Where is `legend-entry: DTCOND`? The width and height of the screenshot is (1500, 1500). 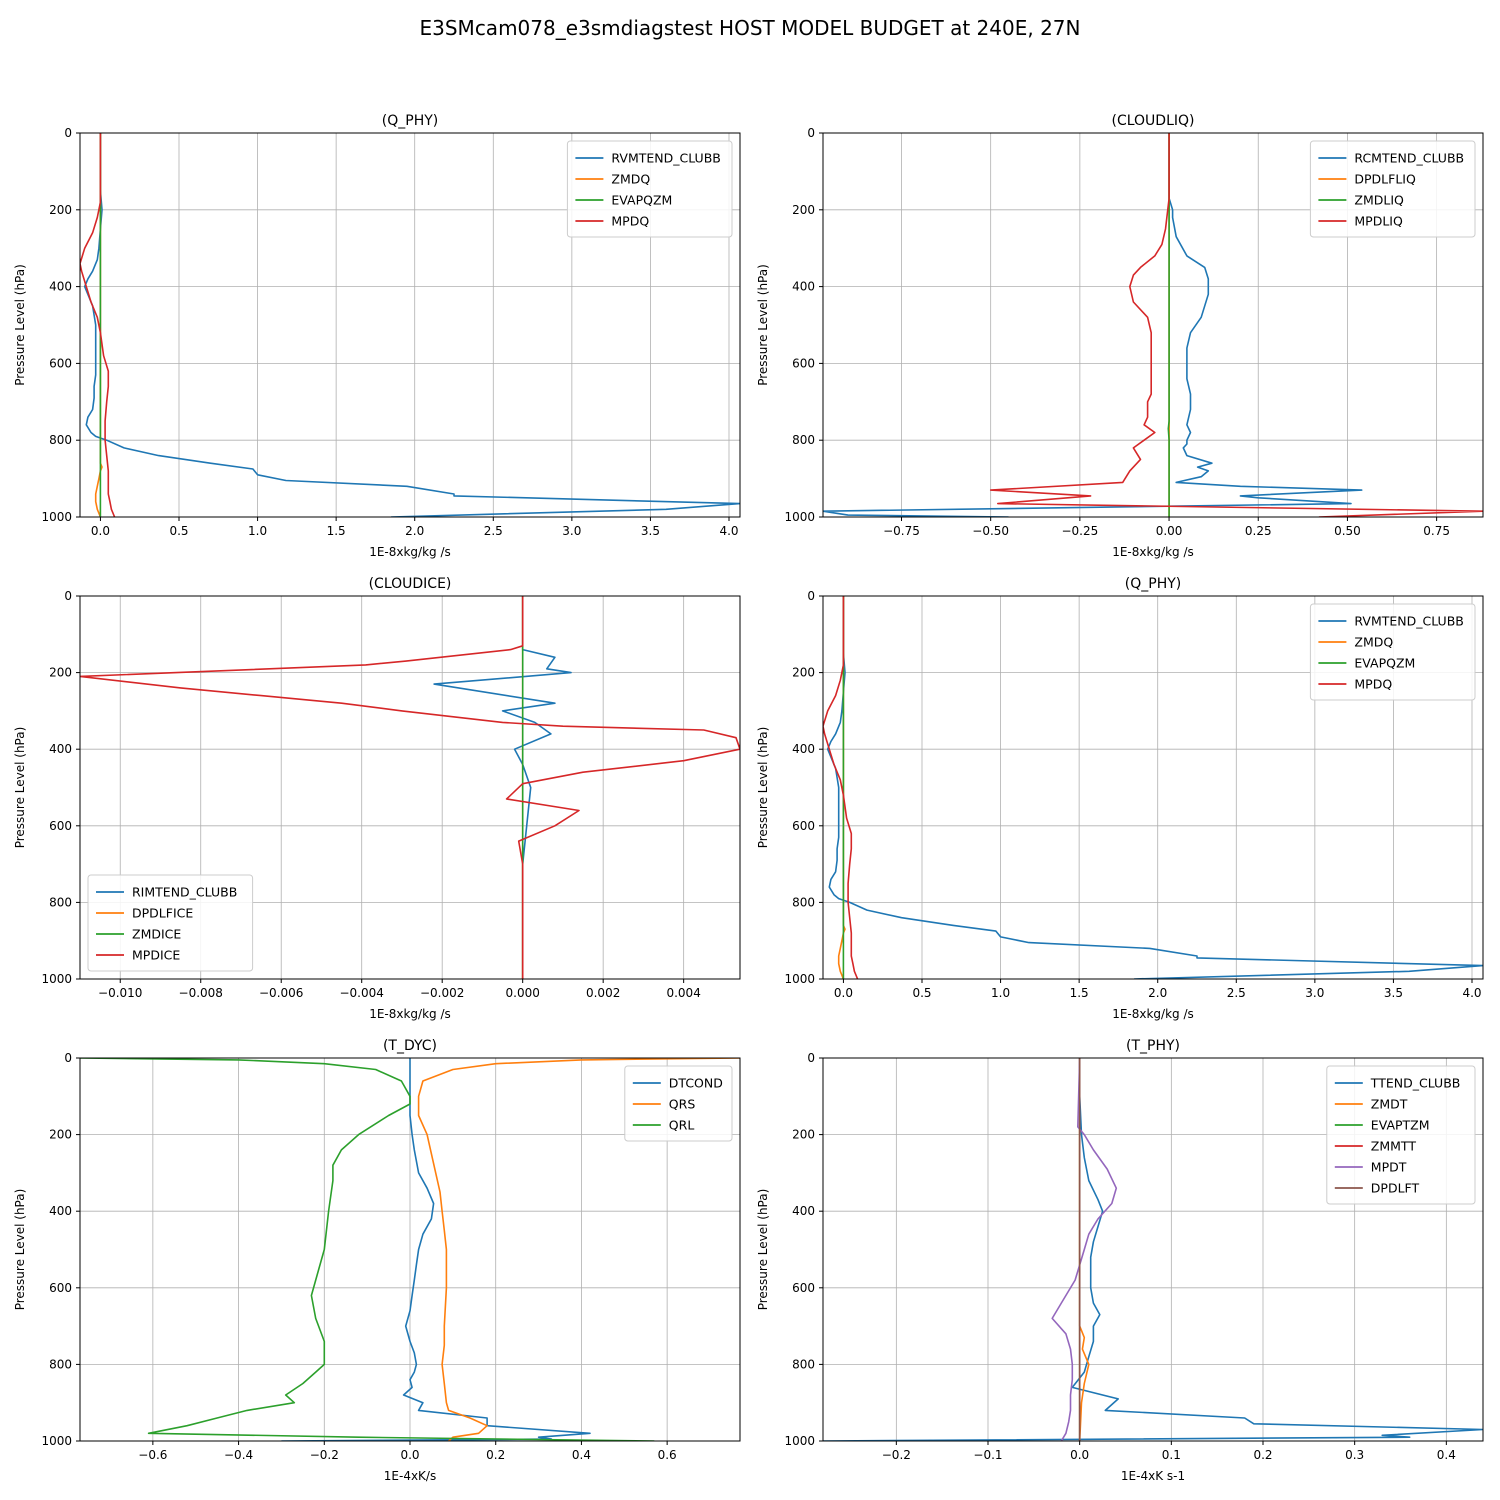
legend-entry: DTCOND is located at coordinates (696, 1083).